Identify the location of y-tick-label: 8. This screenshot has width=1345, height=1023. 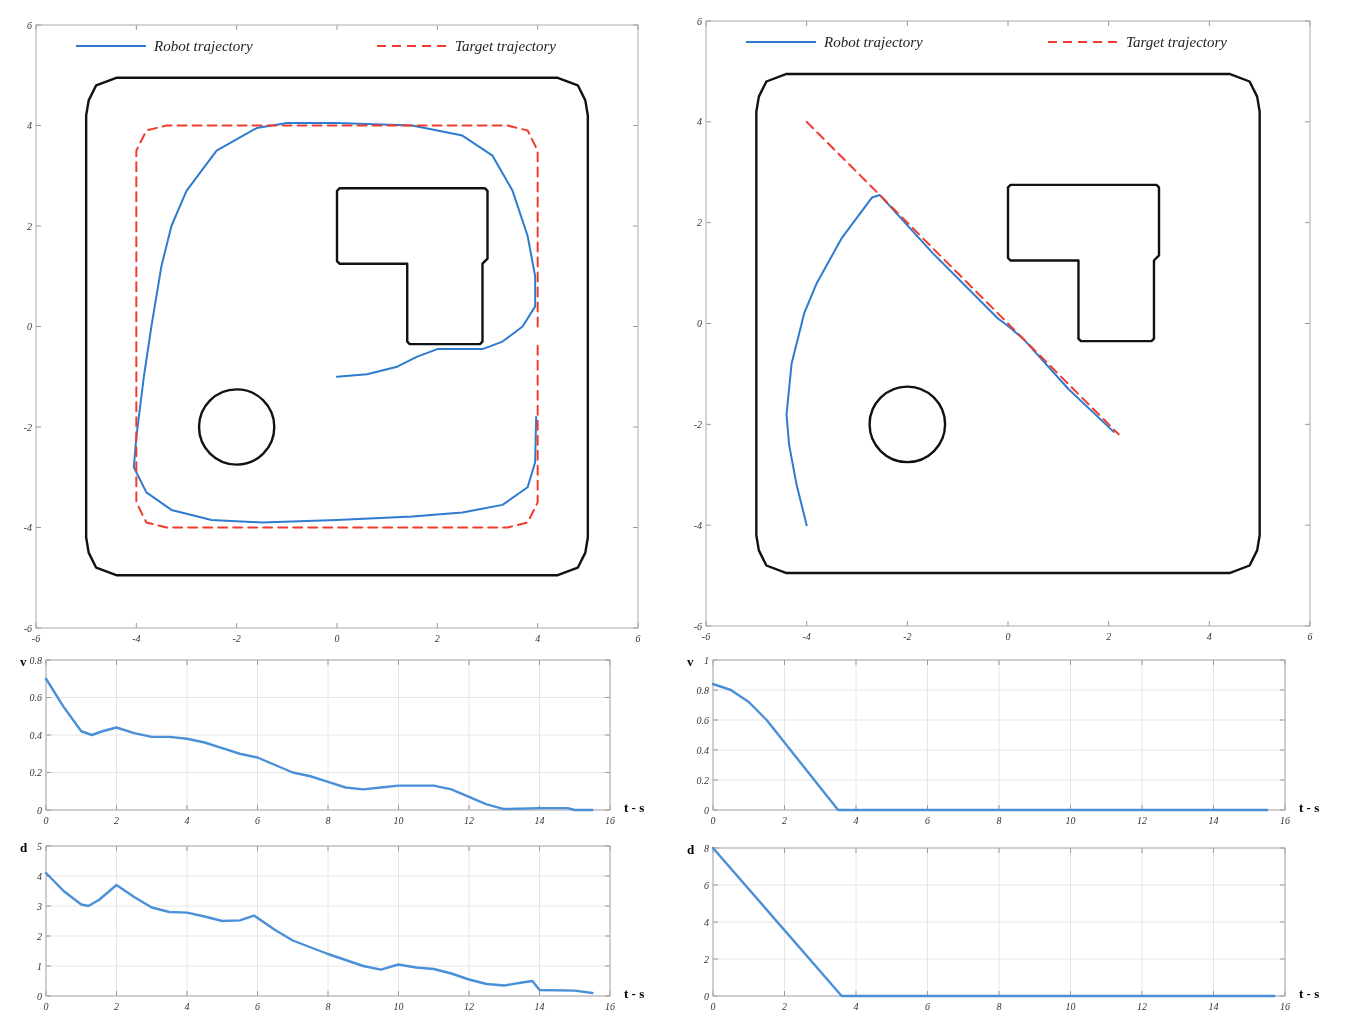
(706, 848).